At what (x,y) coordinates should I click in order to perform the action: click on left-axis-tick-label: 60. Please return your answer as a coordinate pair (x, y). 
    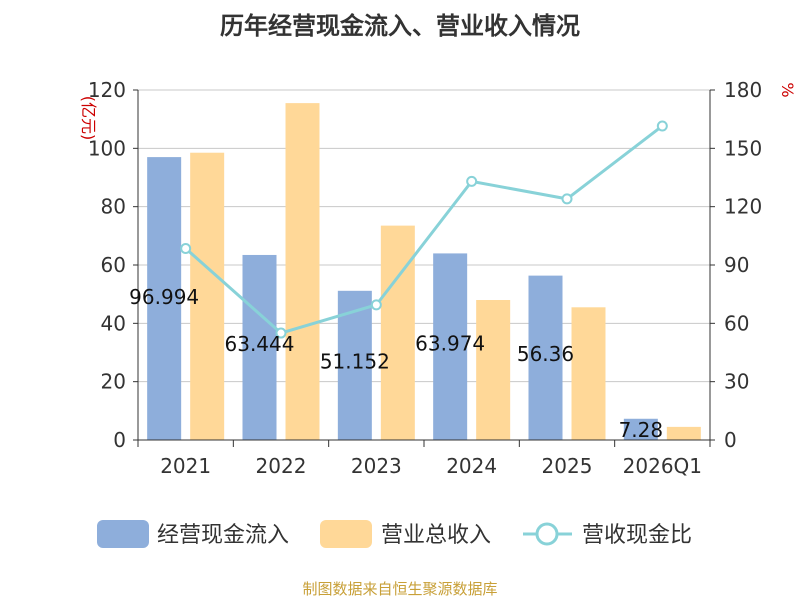
    Looking at the image, I should click on (113, 265).